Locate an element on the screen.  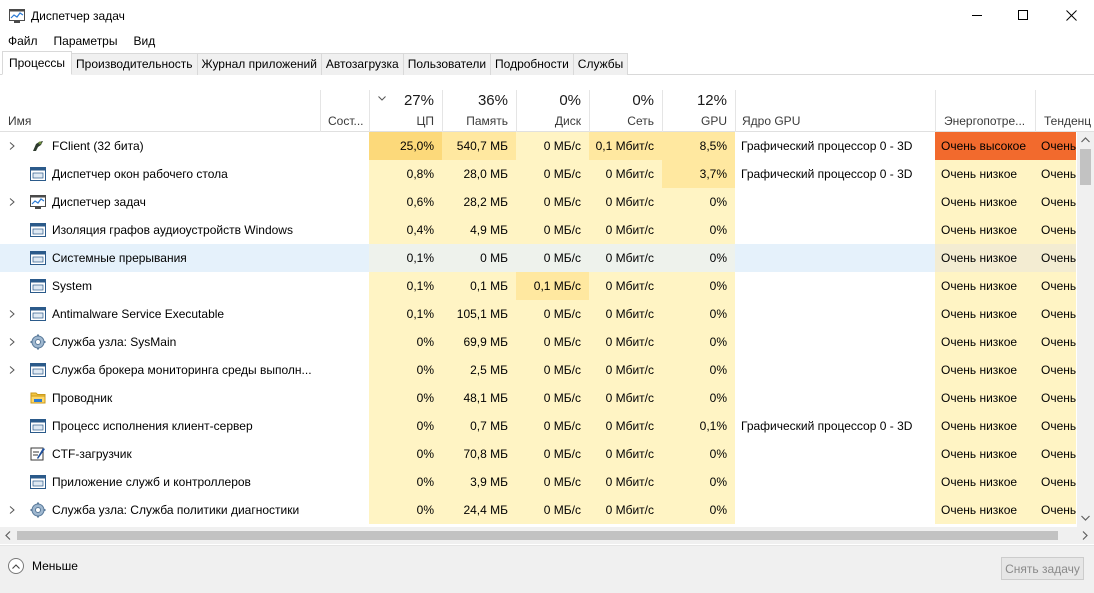
column-label: ЦП is located at coordinates (425, 121).